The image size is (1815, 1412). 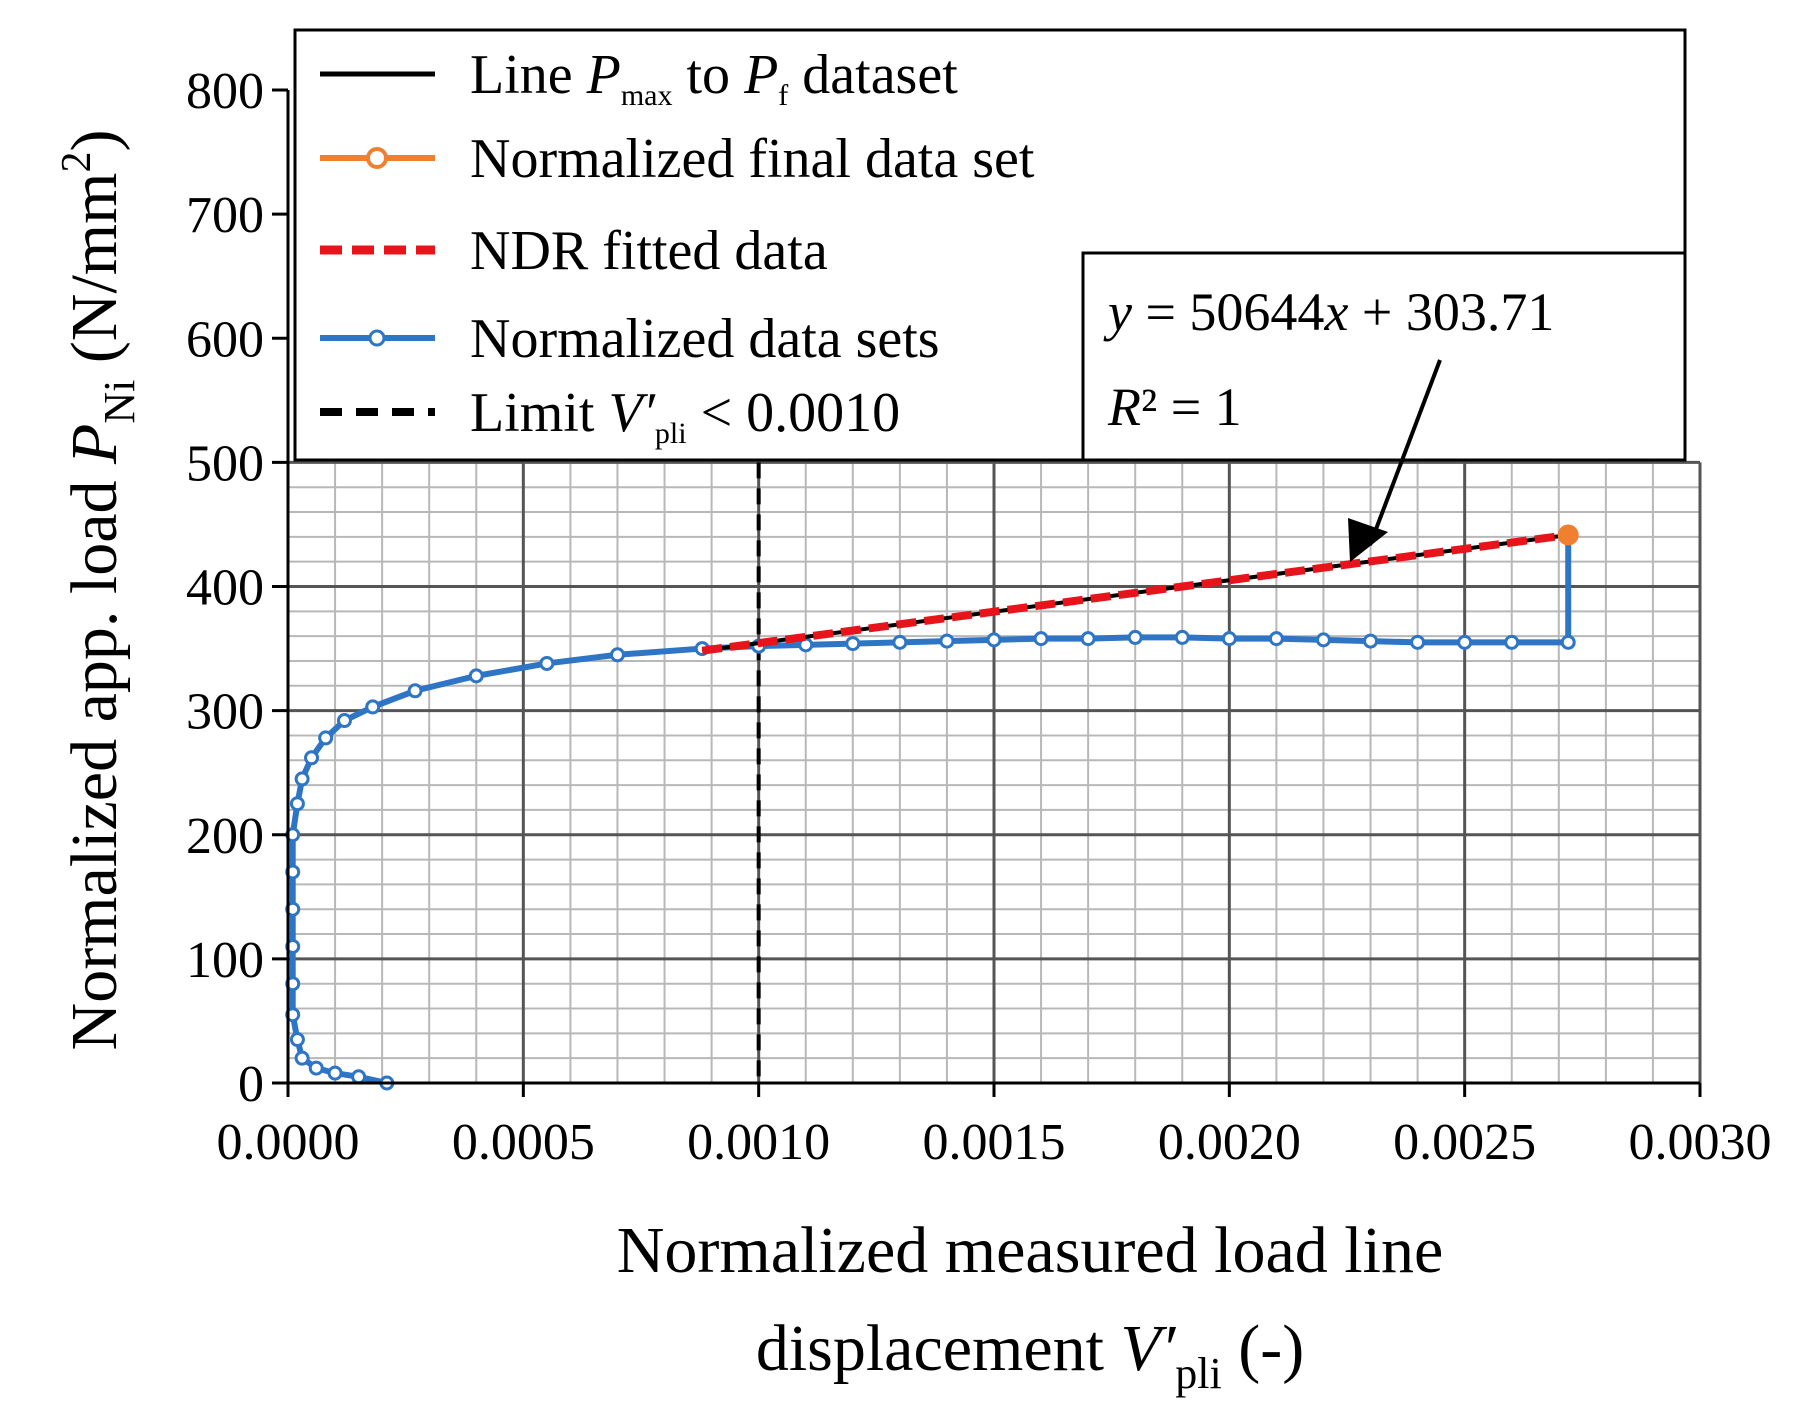 What do you see at coordinates (752, 159) in the screenshot?
I see `legend-label-final: Normalized final data set` at bounding box center [752, 159].